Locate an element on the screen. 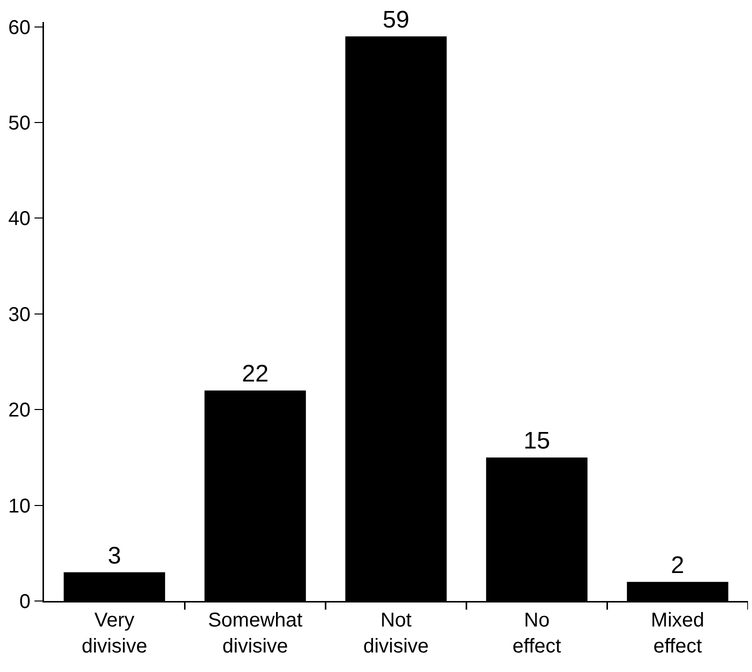 This screenshot has width=752, height=672. x-tick-label: Mixed effect is located at coordinates (677, 634).